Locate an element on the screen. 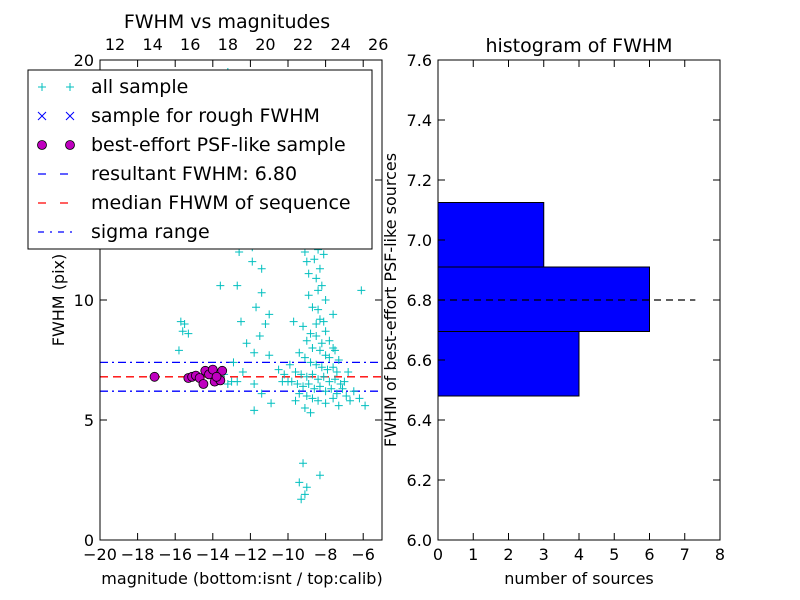 Image resolution: width=800 pixels, height=600 pixels. scatter-y-tick-label: 10 is located at coordinates (84, 300).